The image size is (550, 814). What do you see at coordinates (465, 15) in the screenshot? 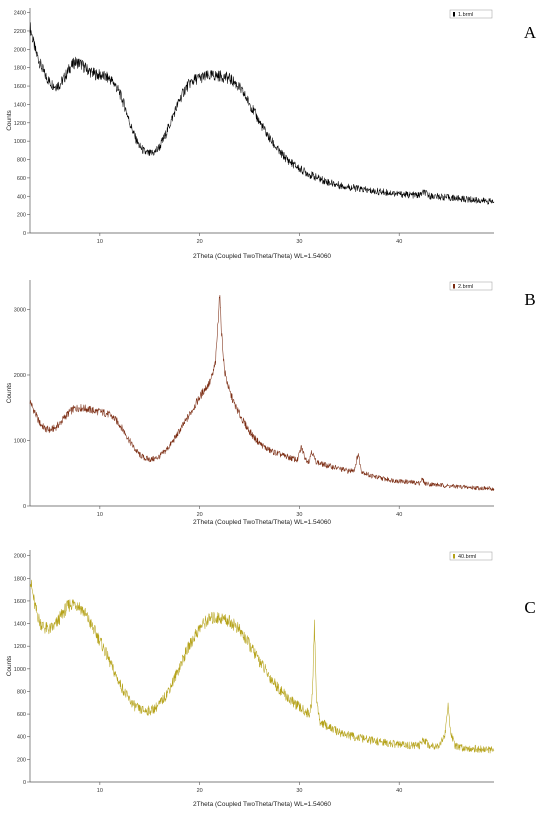
I see `legend-label: 1.brml` at bounding box center [465, 15].